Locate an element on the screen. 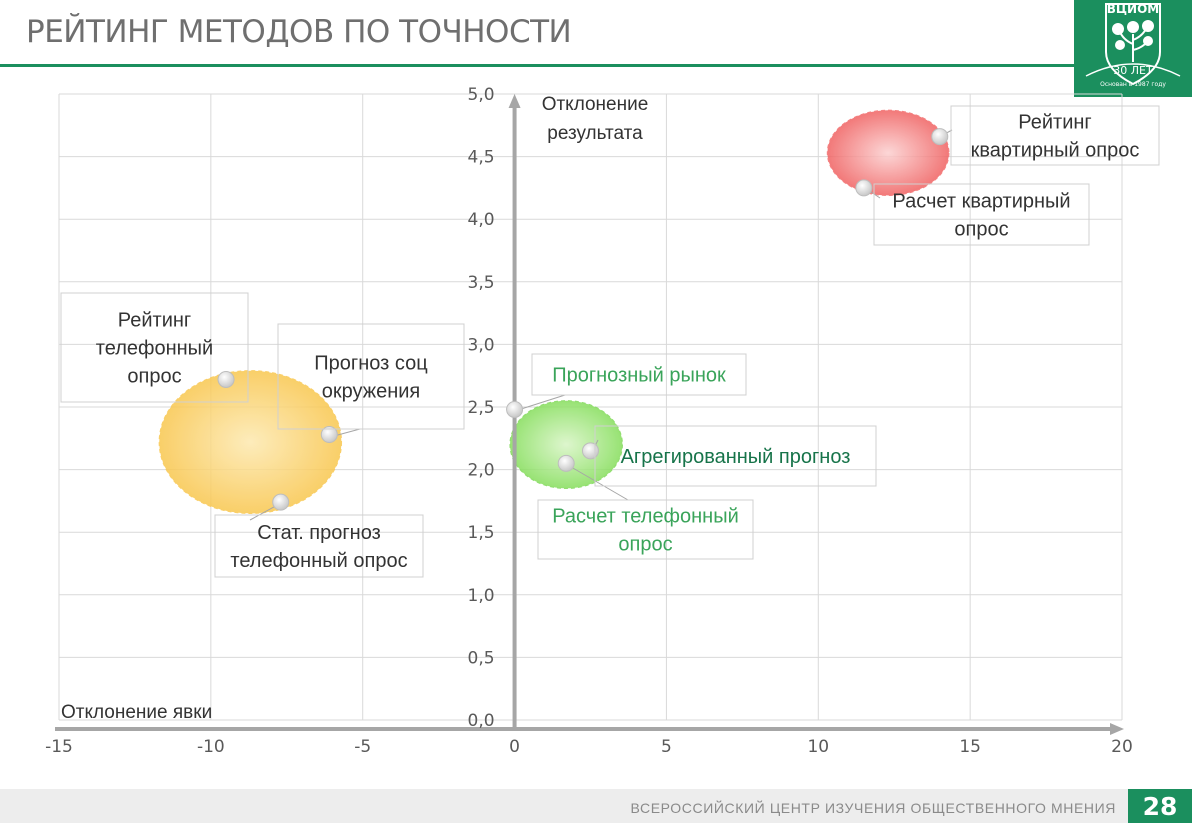 Image resolution: width=1192 pixels, height=825 pixels. y-tick-label: 0,0 is located at coordinates (481, 721).